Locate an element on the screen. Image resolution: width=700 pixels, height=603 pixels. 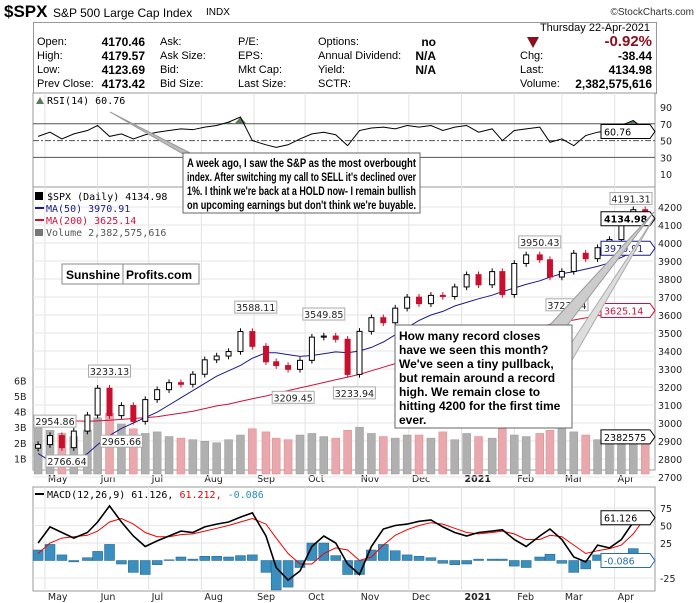
price-tick-label: 3100 is located at coordinates (670, 406).